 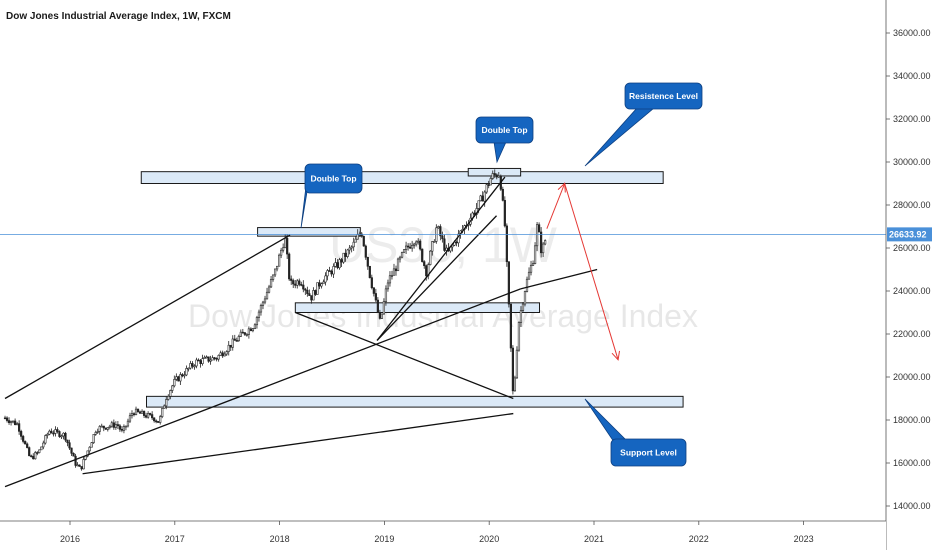 I want to click on x-tick-label: 2016, so click(x=70, y=539).